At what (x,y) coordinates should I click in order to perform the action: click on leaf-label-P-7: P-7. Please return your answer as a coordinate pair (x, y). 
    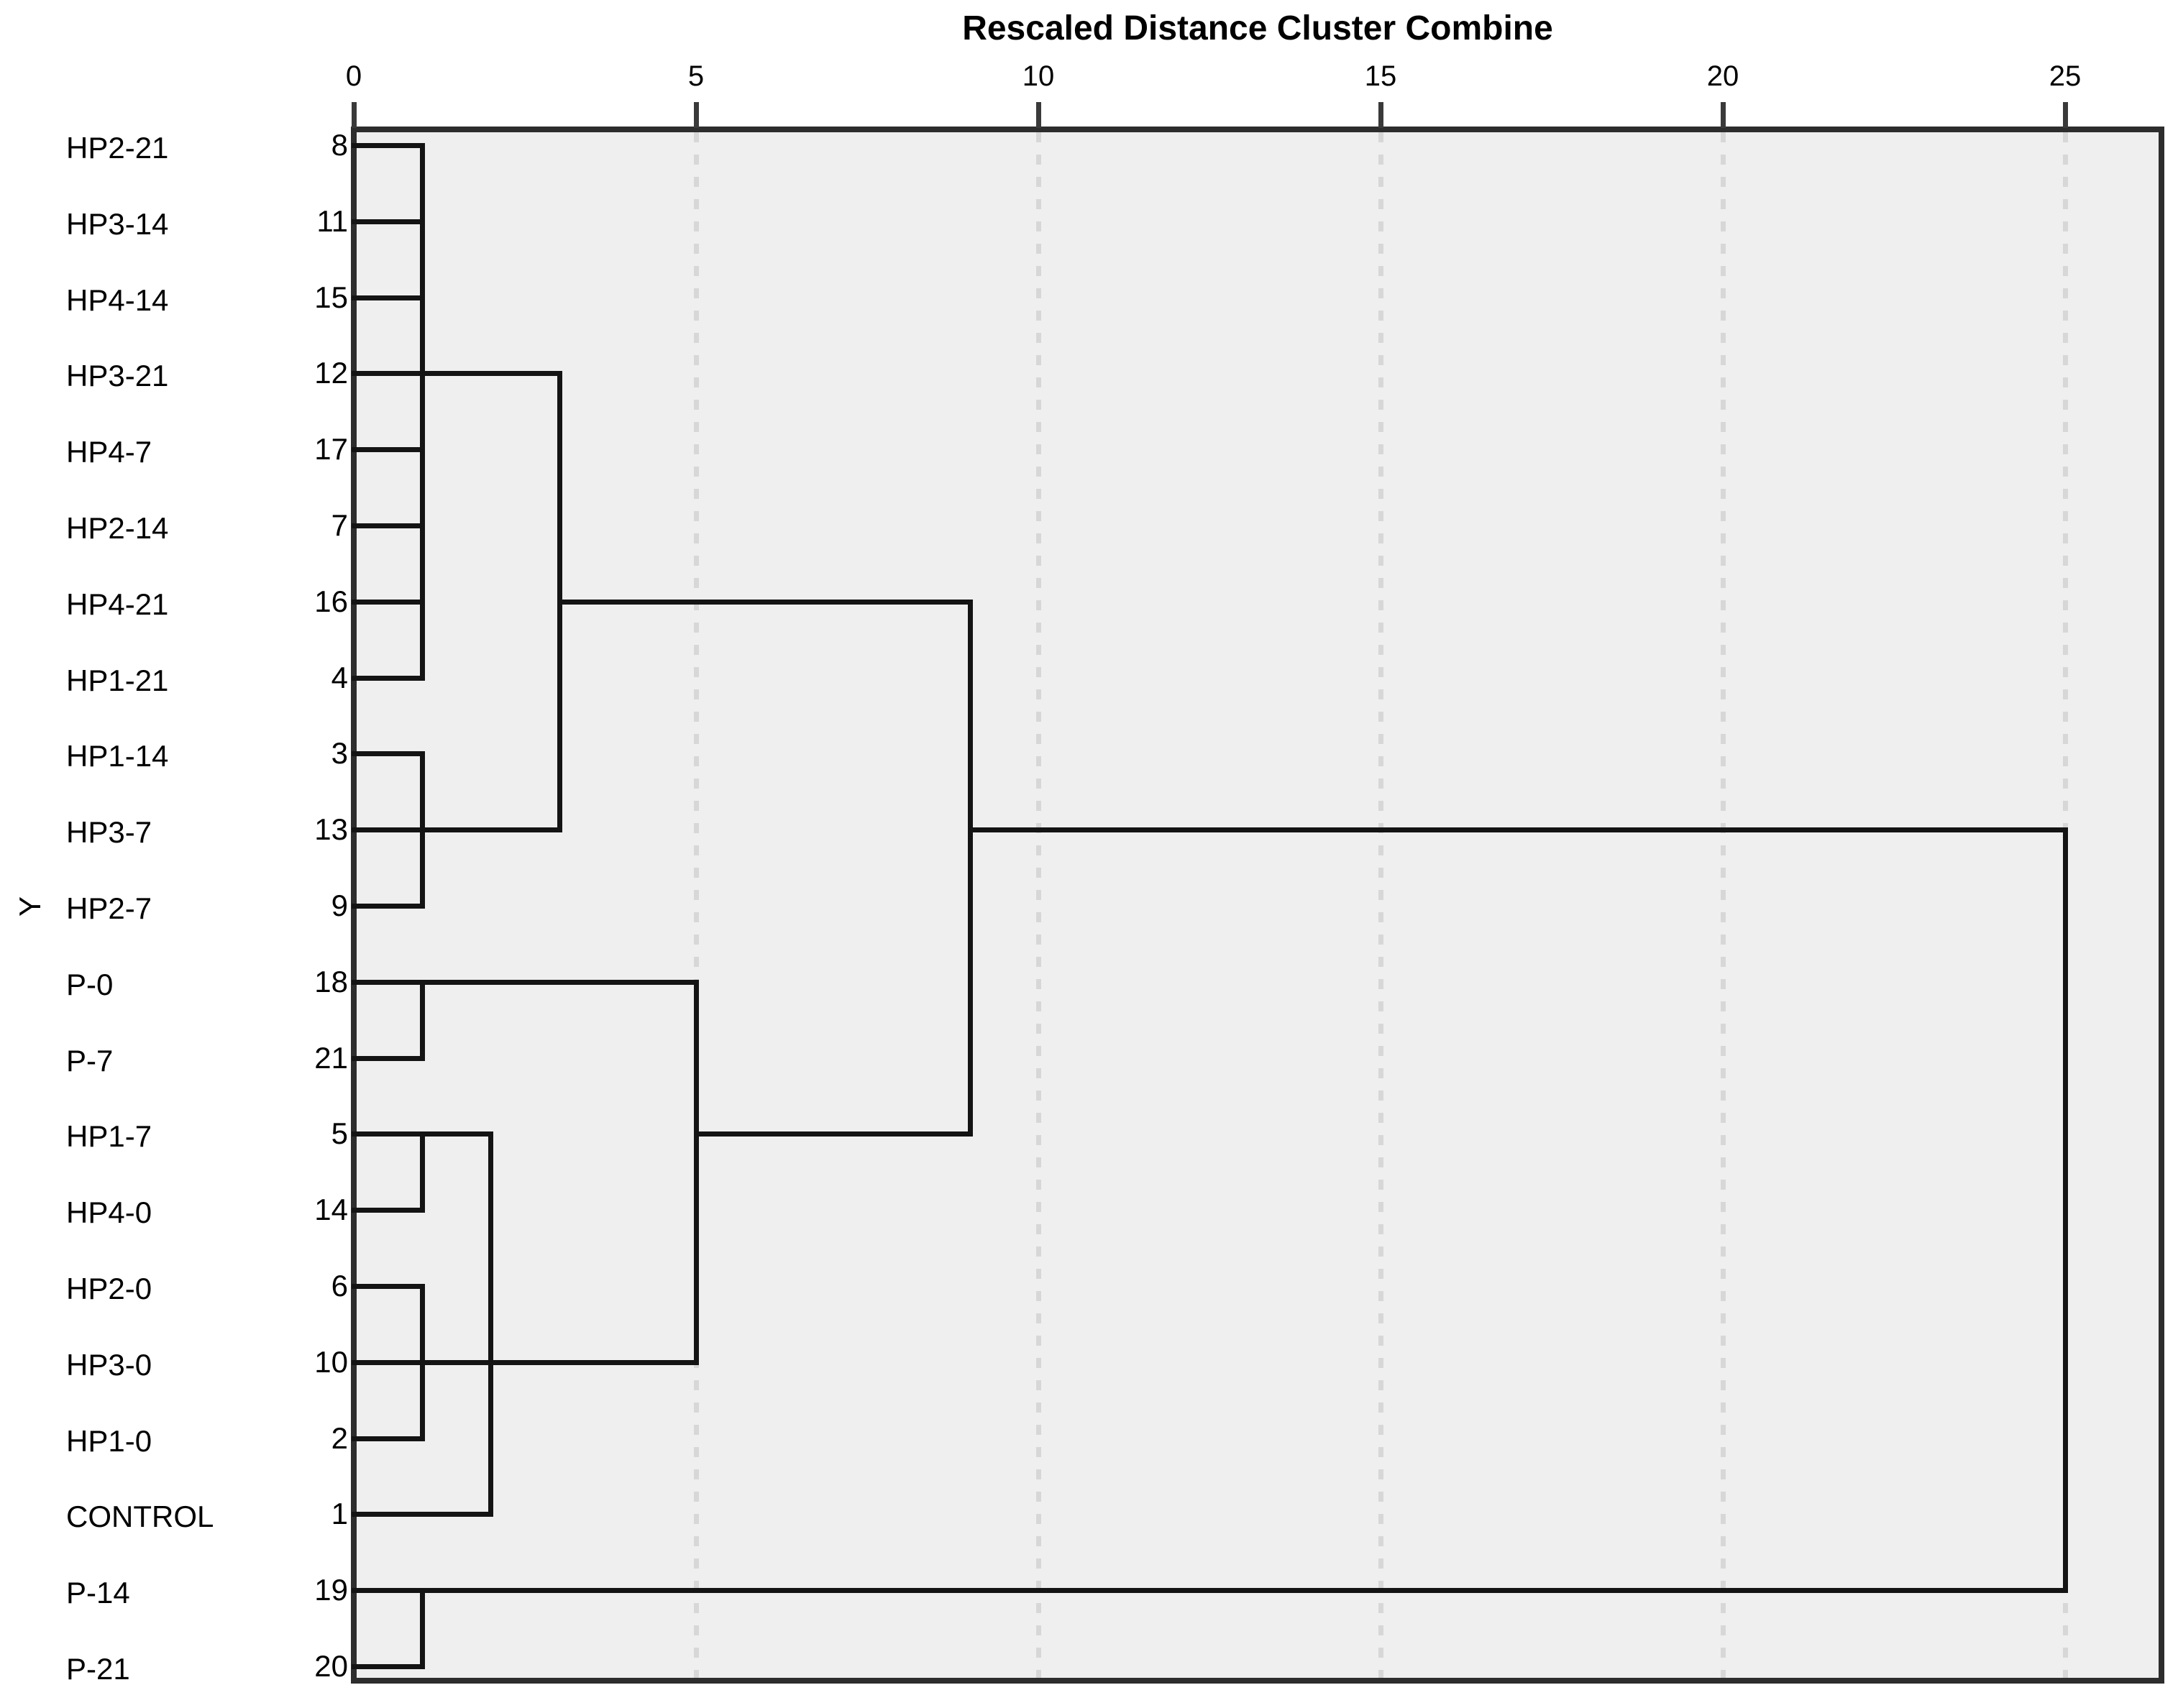
    Looking at the image, I should click on (90, 1060).